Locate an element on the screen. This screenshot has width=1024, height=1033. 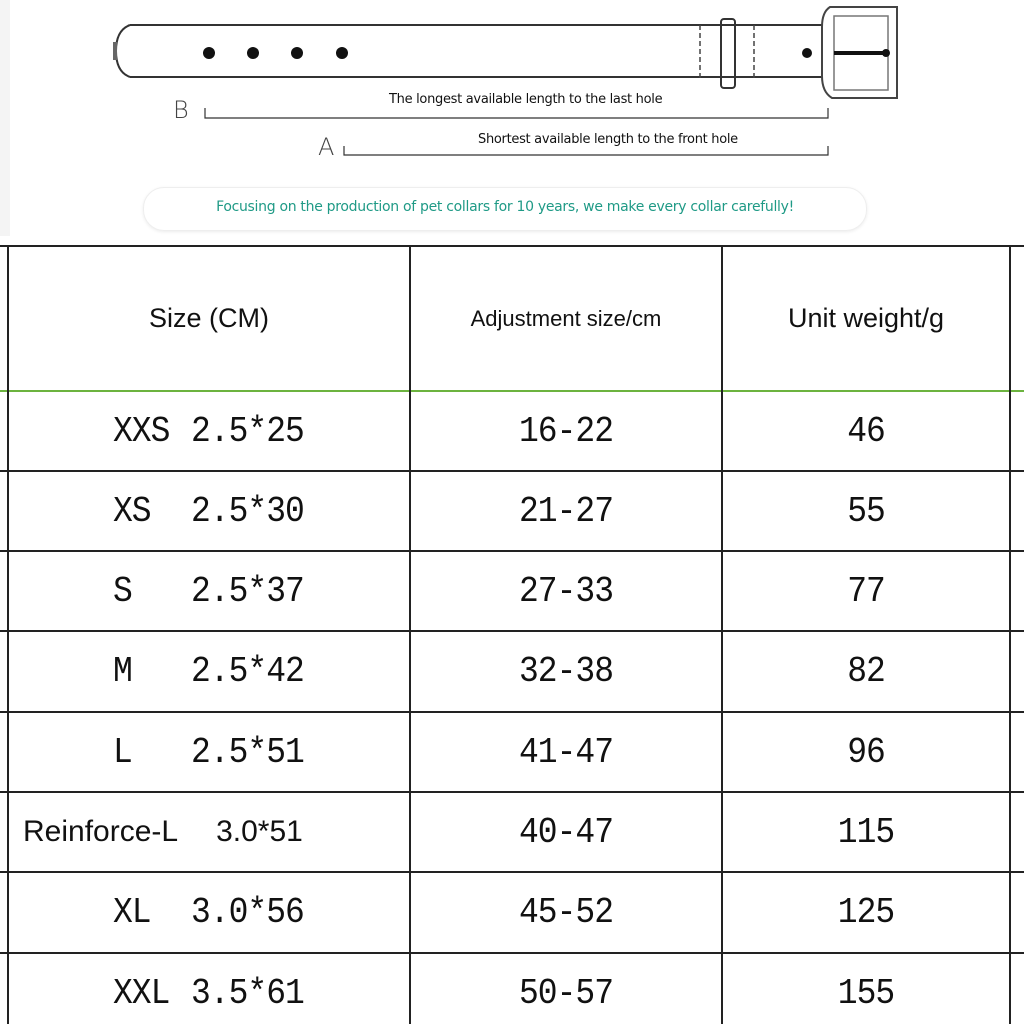
size-cell: XS 2.5*30 is located at coordinates (261, 511).